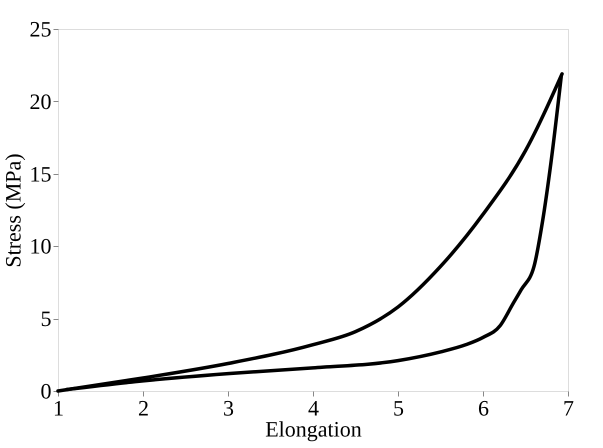 This screenshot has height=448, width=603. I want to click on y-axis-title: Stress (MPa), so click(13, 210).